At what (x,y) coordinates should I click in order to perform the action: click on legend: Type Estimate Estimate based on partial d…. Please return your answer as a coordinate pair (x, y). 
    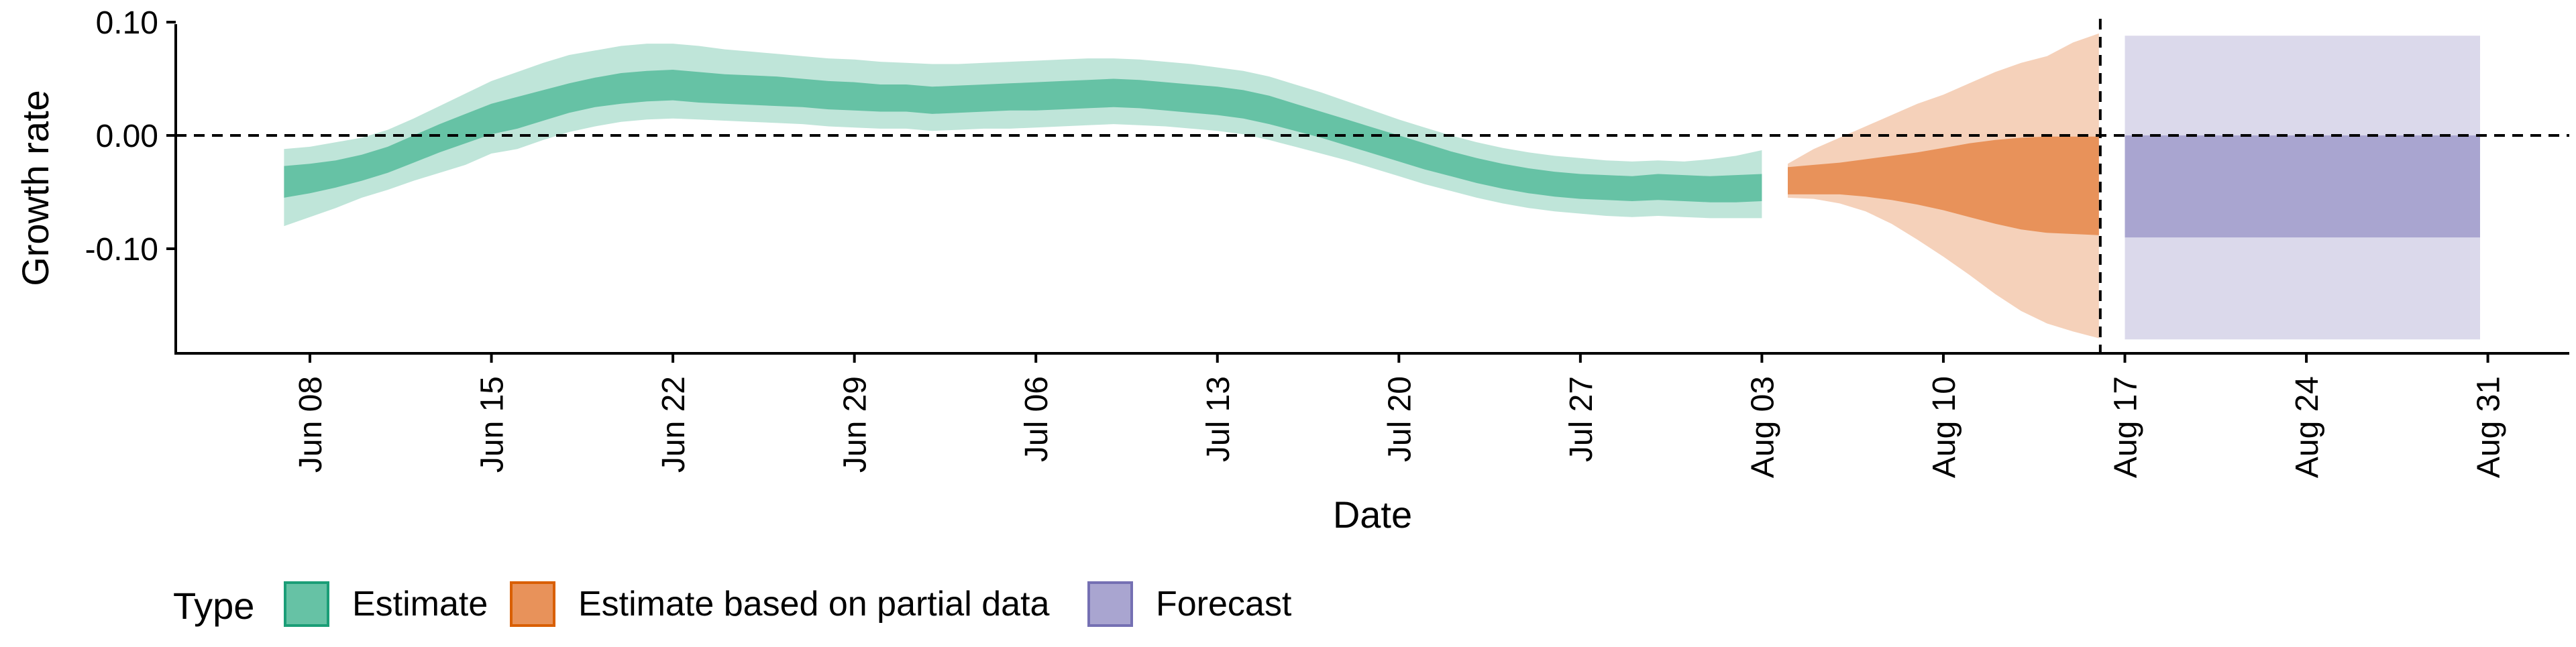
    Looking at the image, I should click on (732, 604).